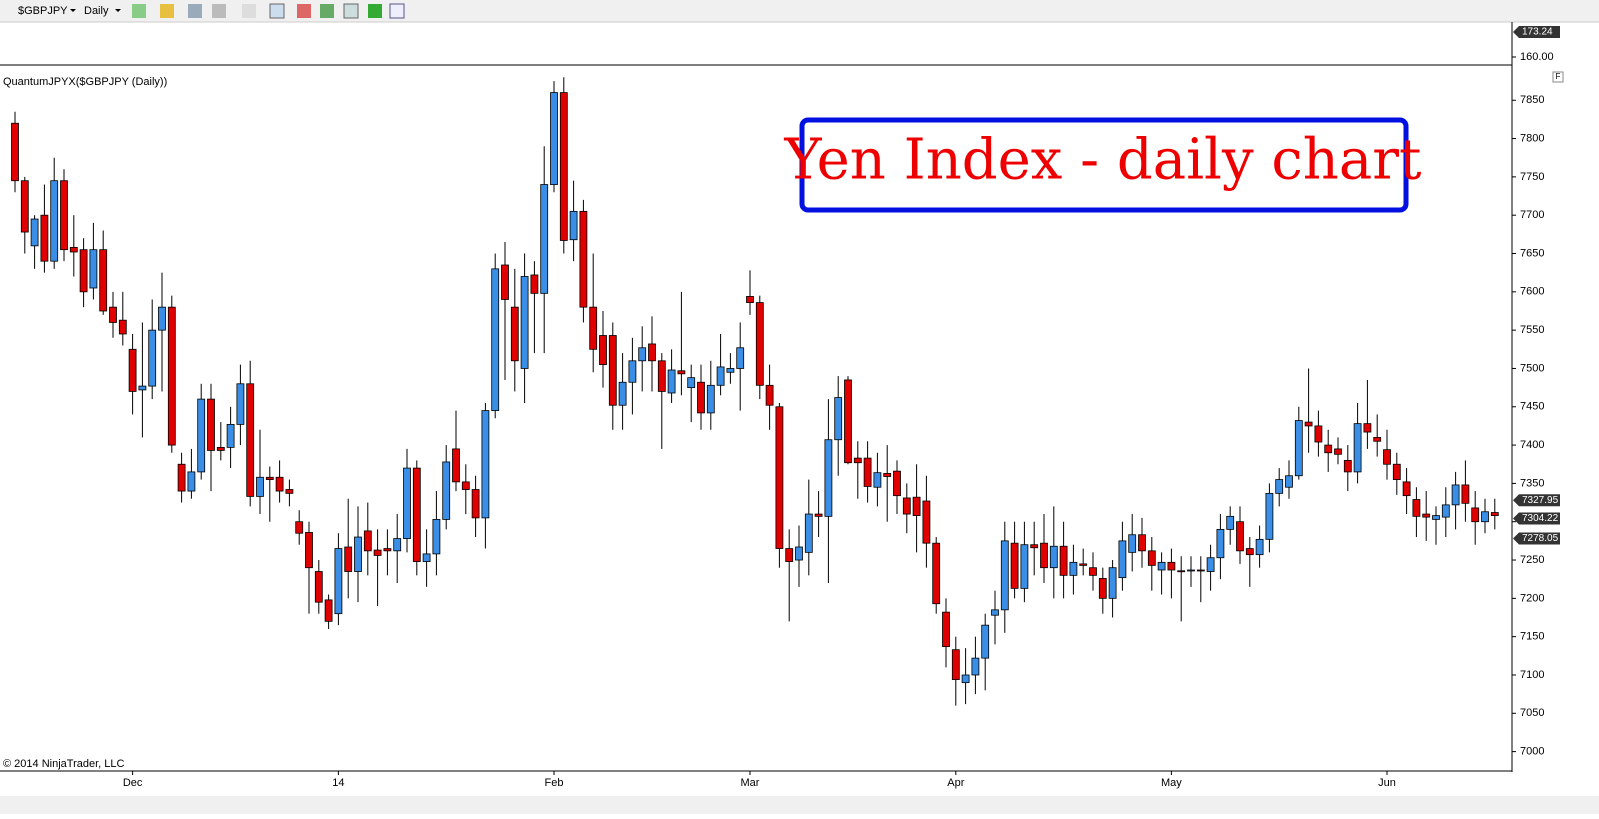 This screenshot has height=819, width=1599. What do you see at coordinates (268, 11) in the screenshot?
I see `toolbar-icons` at bounding box center [268, 11].